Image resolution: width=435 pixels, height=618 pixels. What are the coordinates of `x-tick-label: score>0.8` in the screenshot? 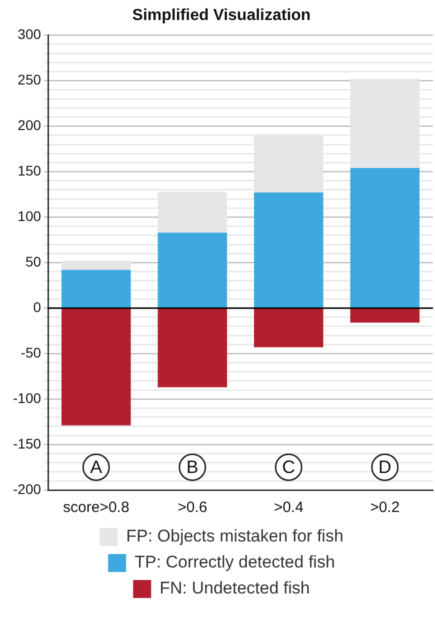 It's located at (96, 507).